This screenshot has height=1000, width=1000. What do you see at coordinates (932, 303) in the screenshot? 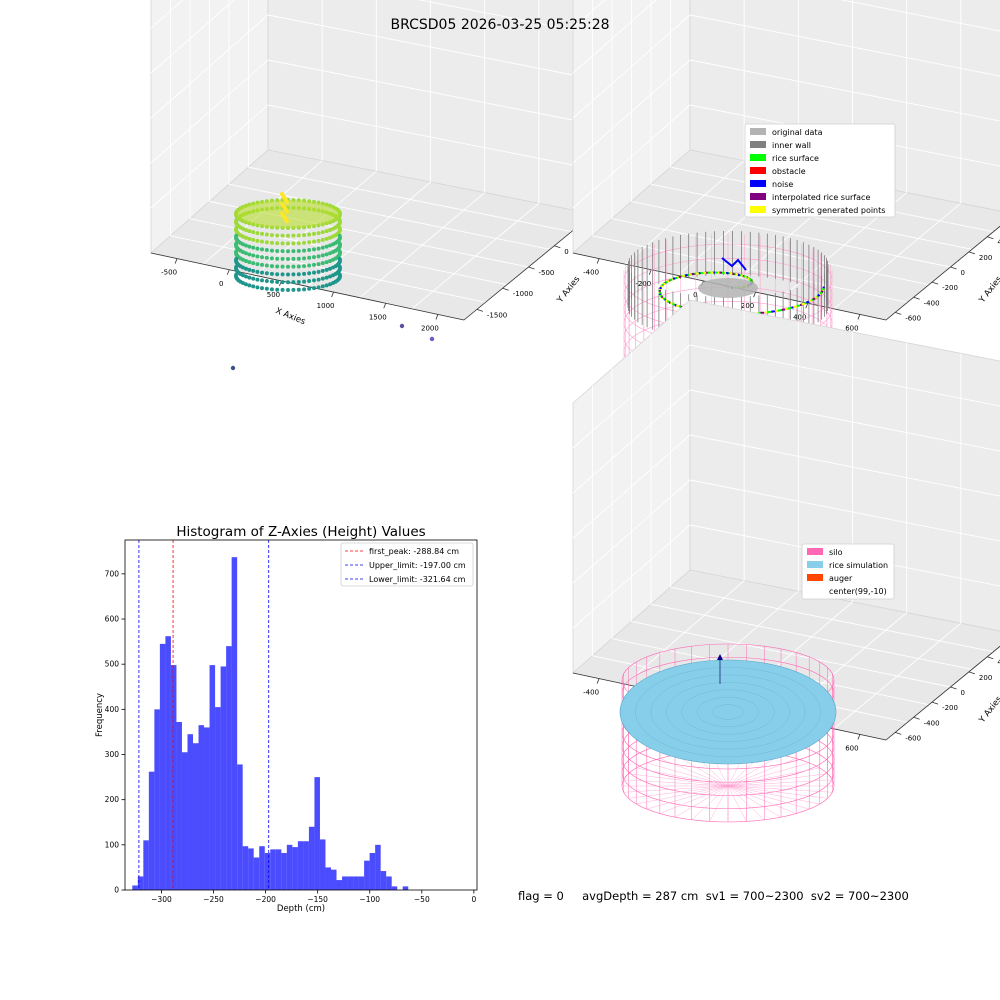
I see `y-tick-label: -400` at bounding box center [932, 303].